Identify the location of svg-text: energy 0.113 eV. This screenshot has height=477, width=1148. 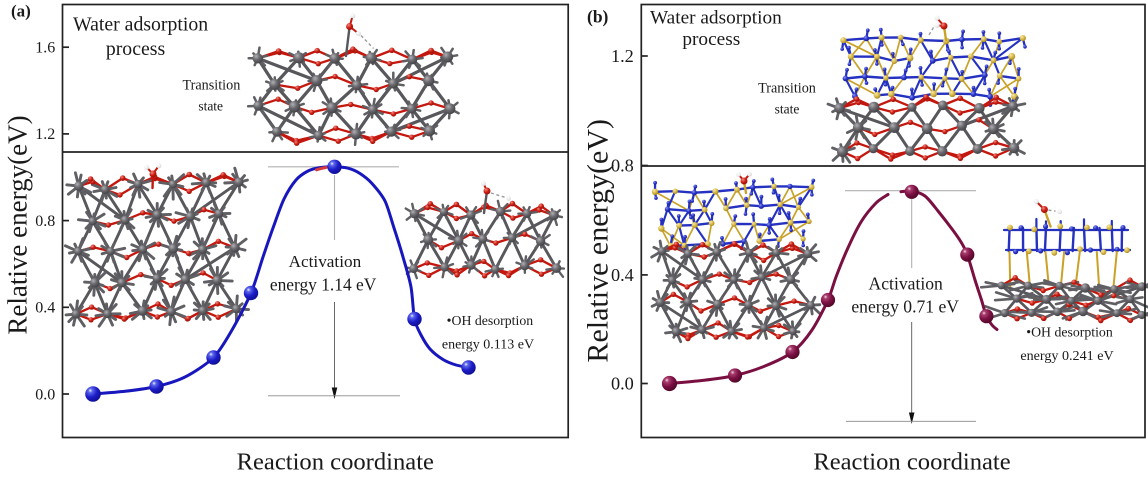
(488, 345).